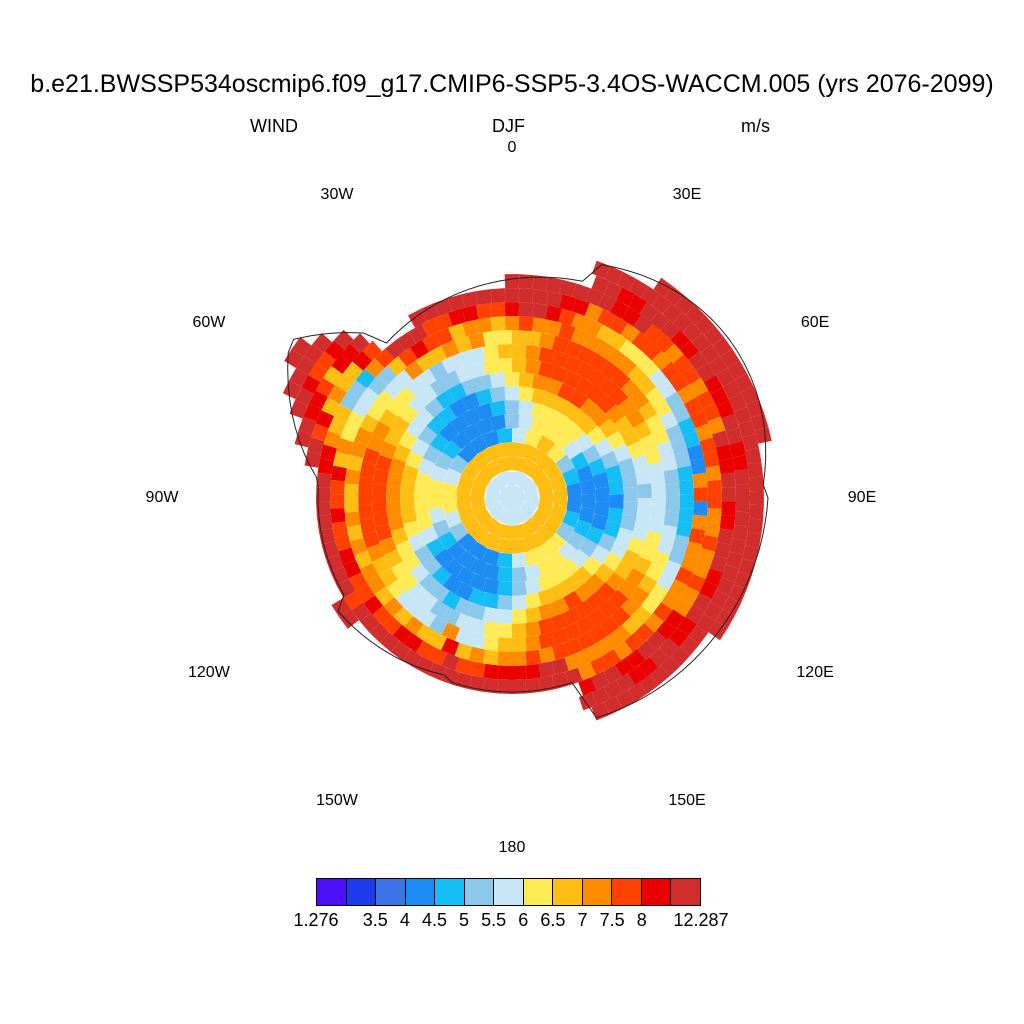  Describe the element at coordinates (582, 920) in the screenshot. I see `colorbar-label: 7` at that location.